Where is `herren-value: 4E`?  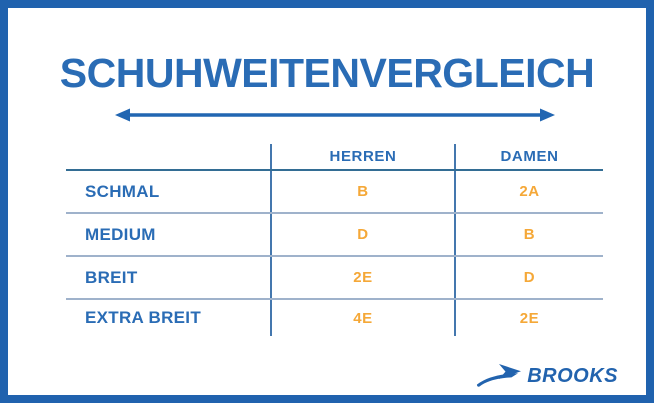
herren-value: 4E is located at coordinates (362, 318).